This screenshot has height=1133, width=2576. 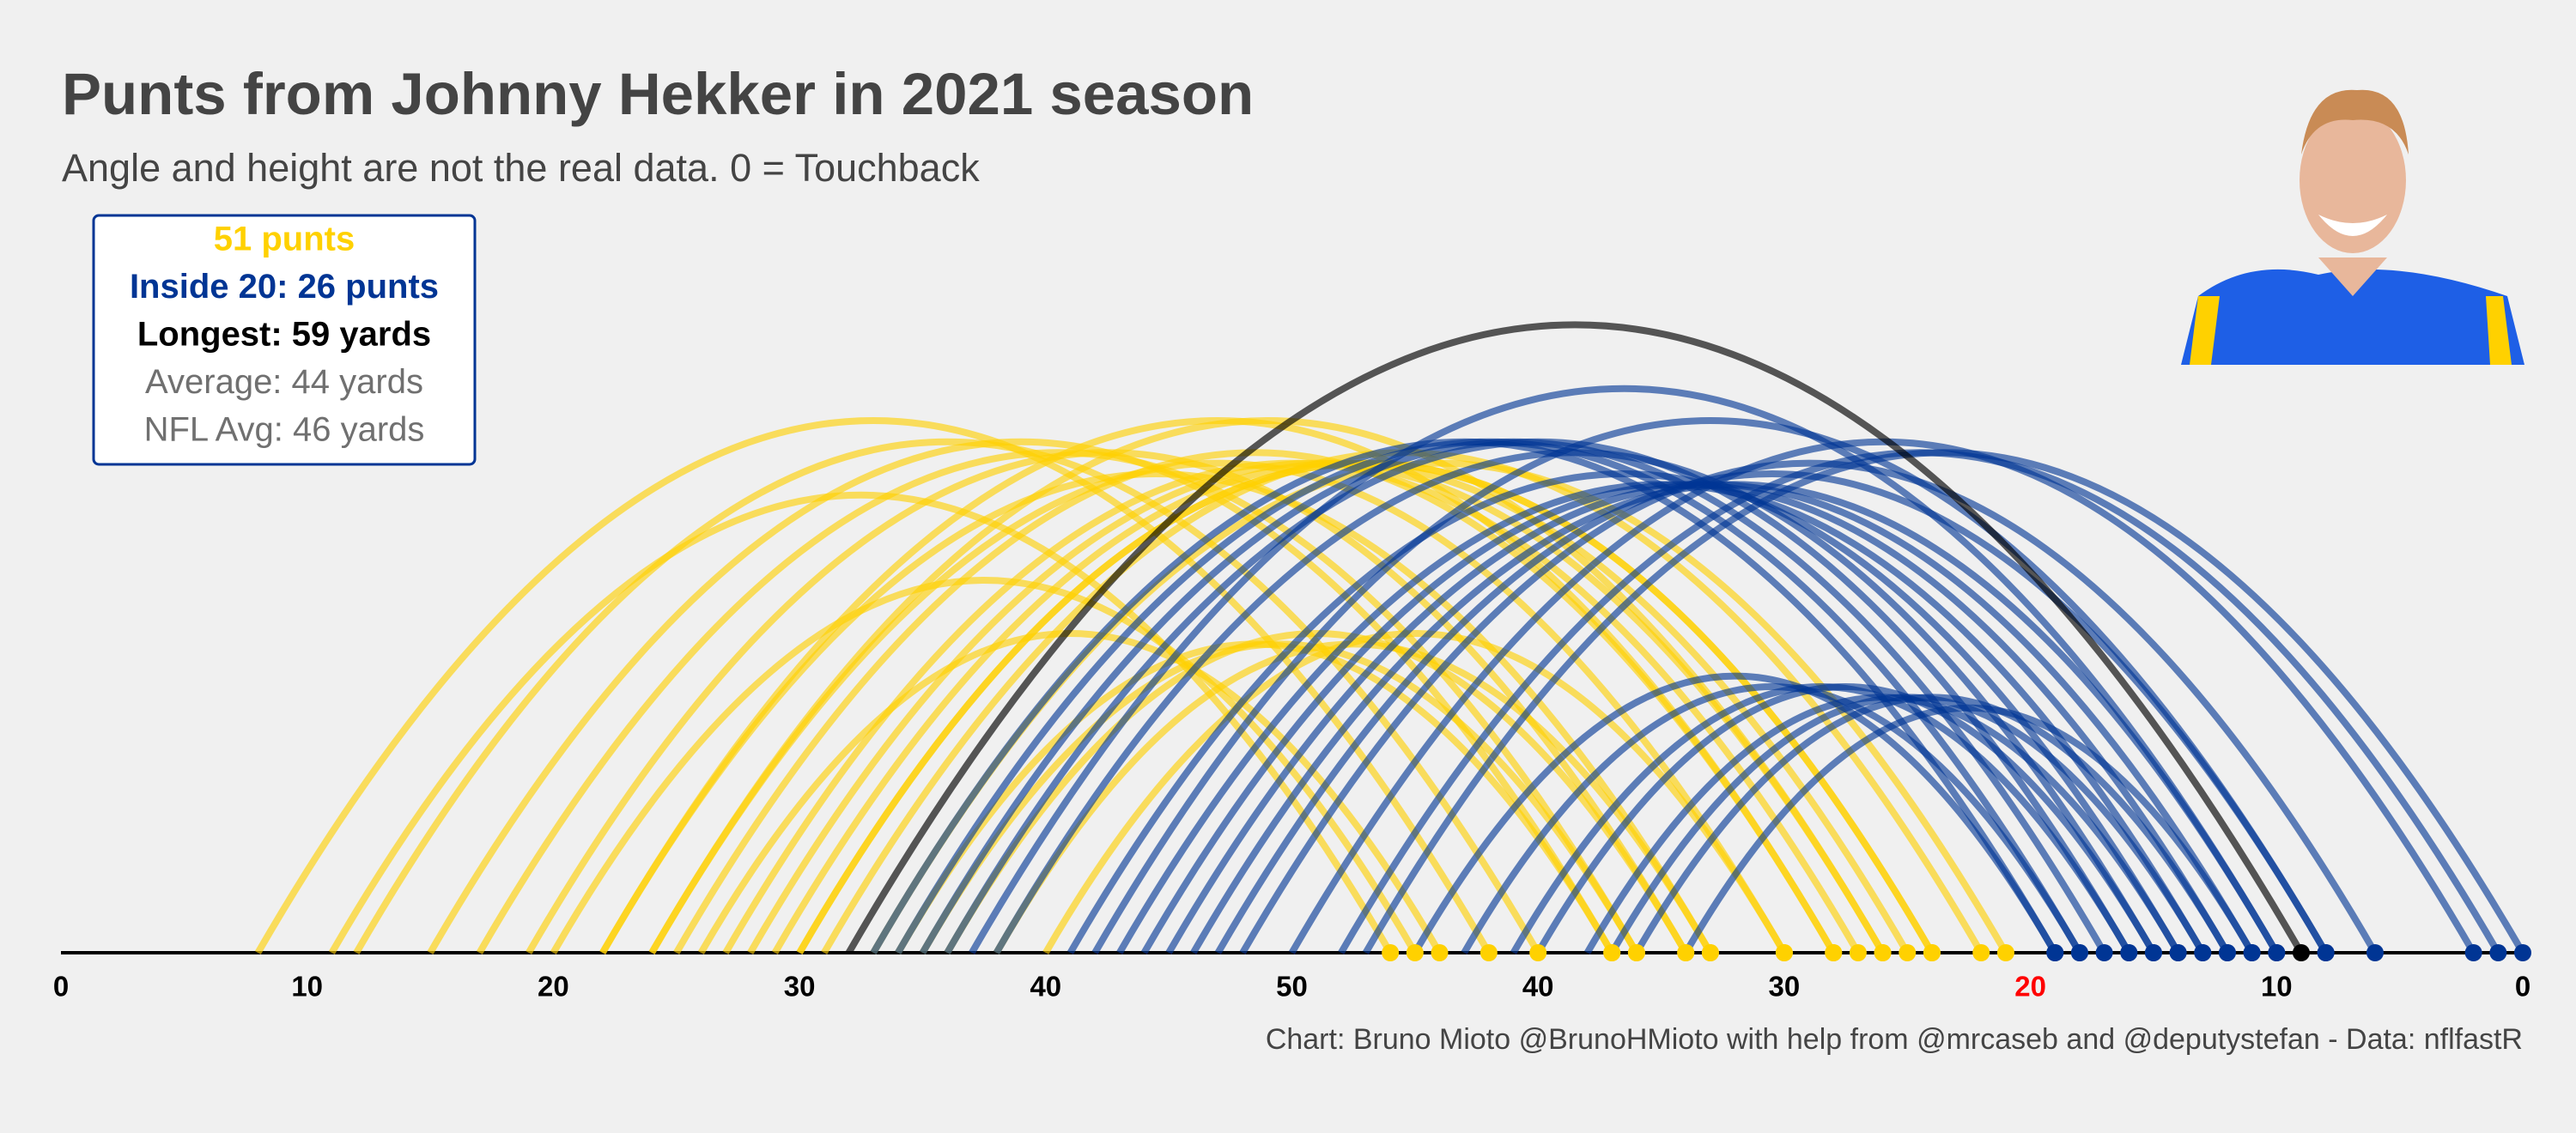 What do you see at coordinates (284, 287) in the screenshot?
I see `stat-text: Inside 20: 26 punts` at bounding box center [284, 287].